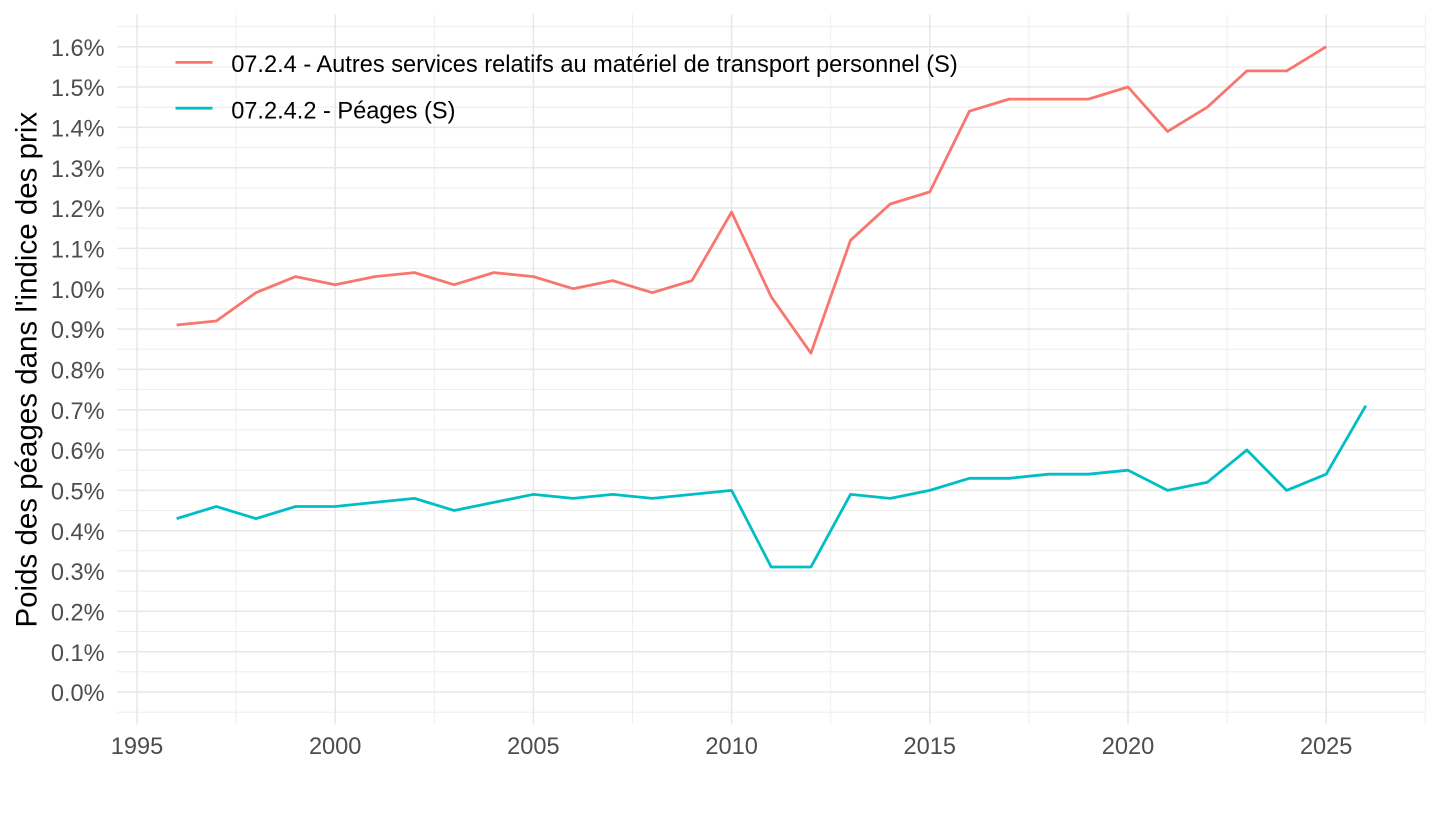 The width and height of the screenshot is (1440, 815). Describe the element at coordinates (78, 372) in the screenshot. I see `svg-text: 0.8%` at that location.